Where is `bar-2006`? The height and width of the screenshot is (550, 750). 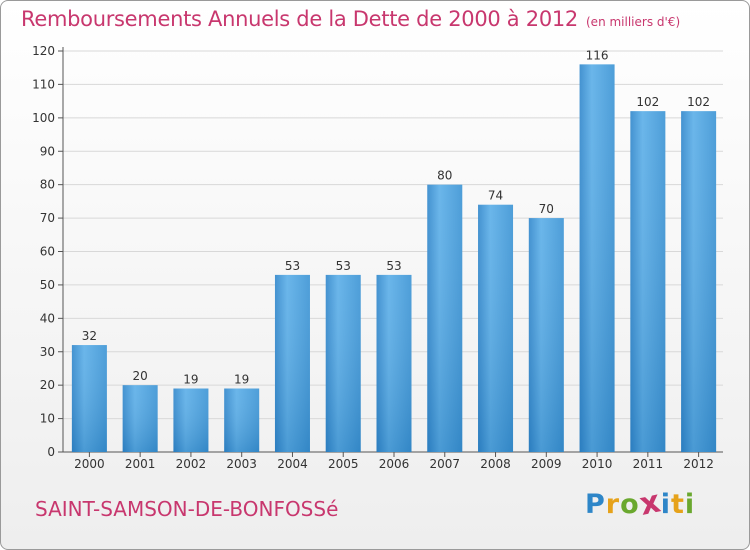
bar-2006 is located at coordinates (394, 363).